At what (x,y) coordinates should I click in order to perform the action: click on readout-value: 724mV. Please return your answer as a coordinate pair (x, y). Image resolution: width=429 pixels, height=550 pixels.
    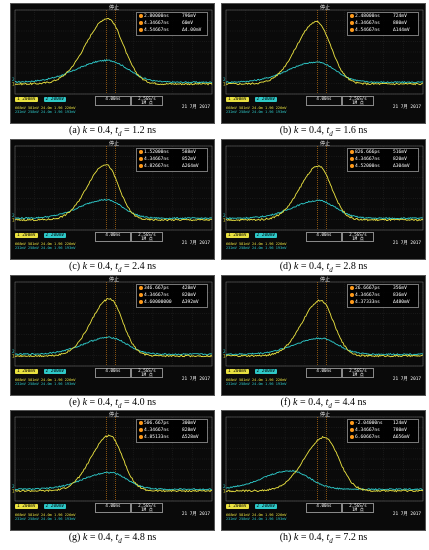
    Looking at the image, I should click on (400, 16).